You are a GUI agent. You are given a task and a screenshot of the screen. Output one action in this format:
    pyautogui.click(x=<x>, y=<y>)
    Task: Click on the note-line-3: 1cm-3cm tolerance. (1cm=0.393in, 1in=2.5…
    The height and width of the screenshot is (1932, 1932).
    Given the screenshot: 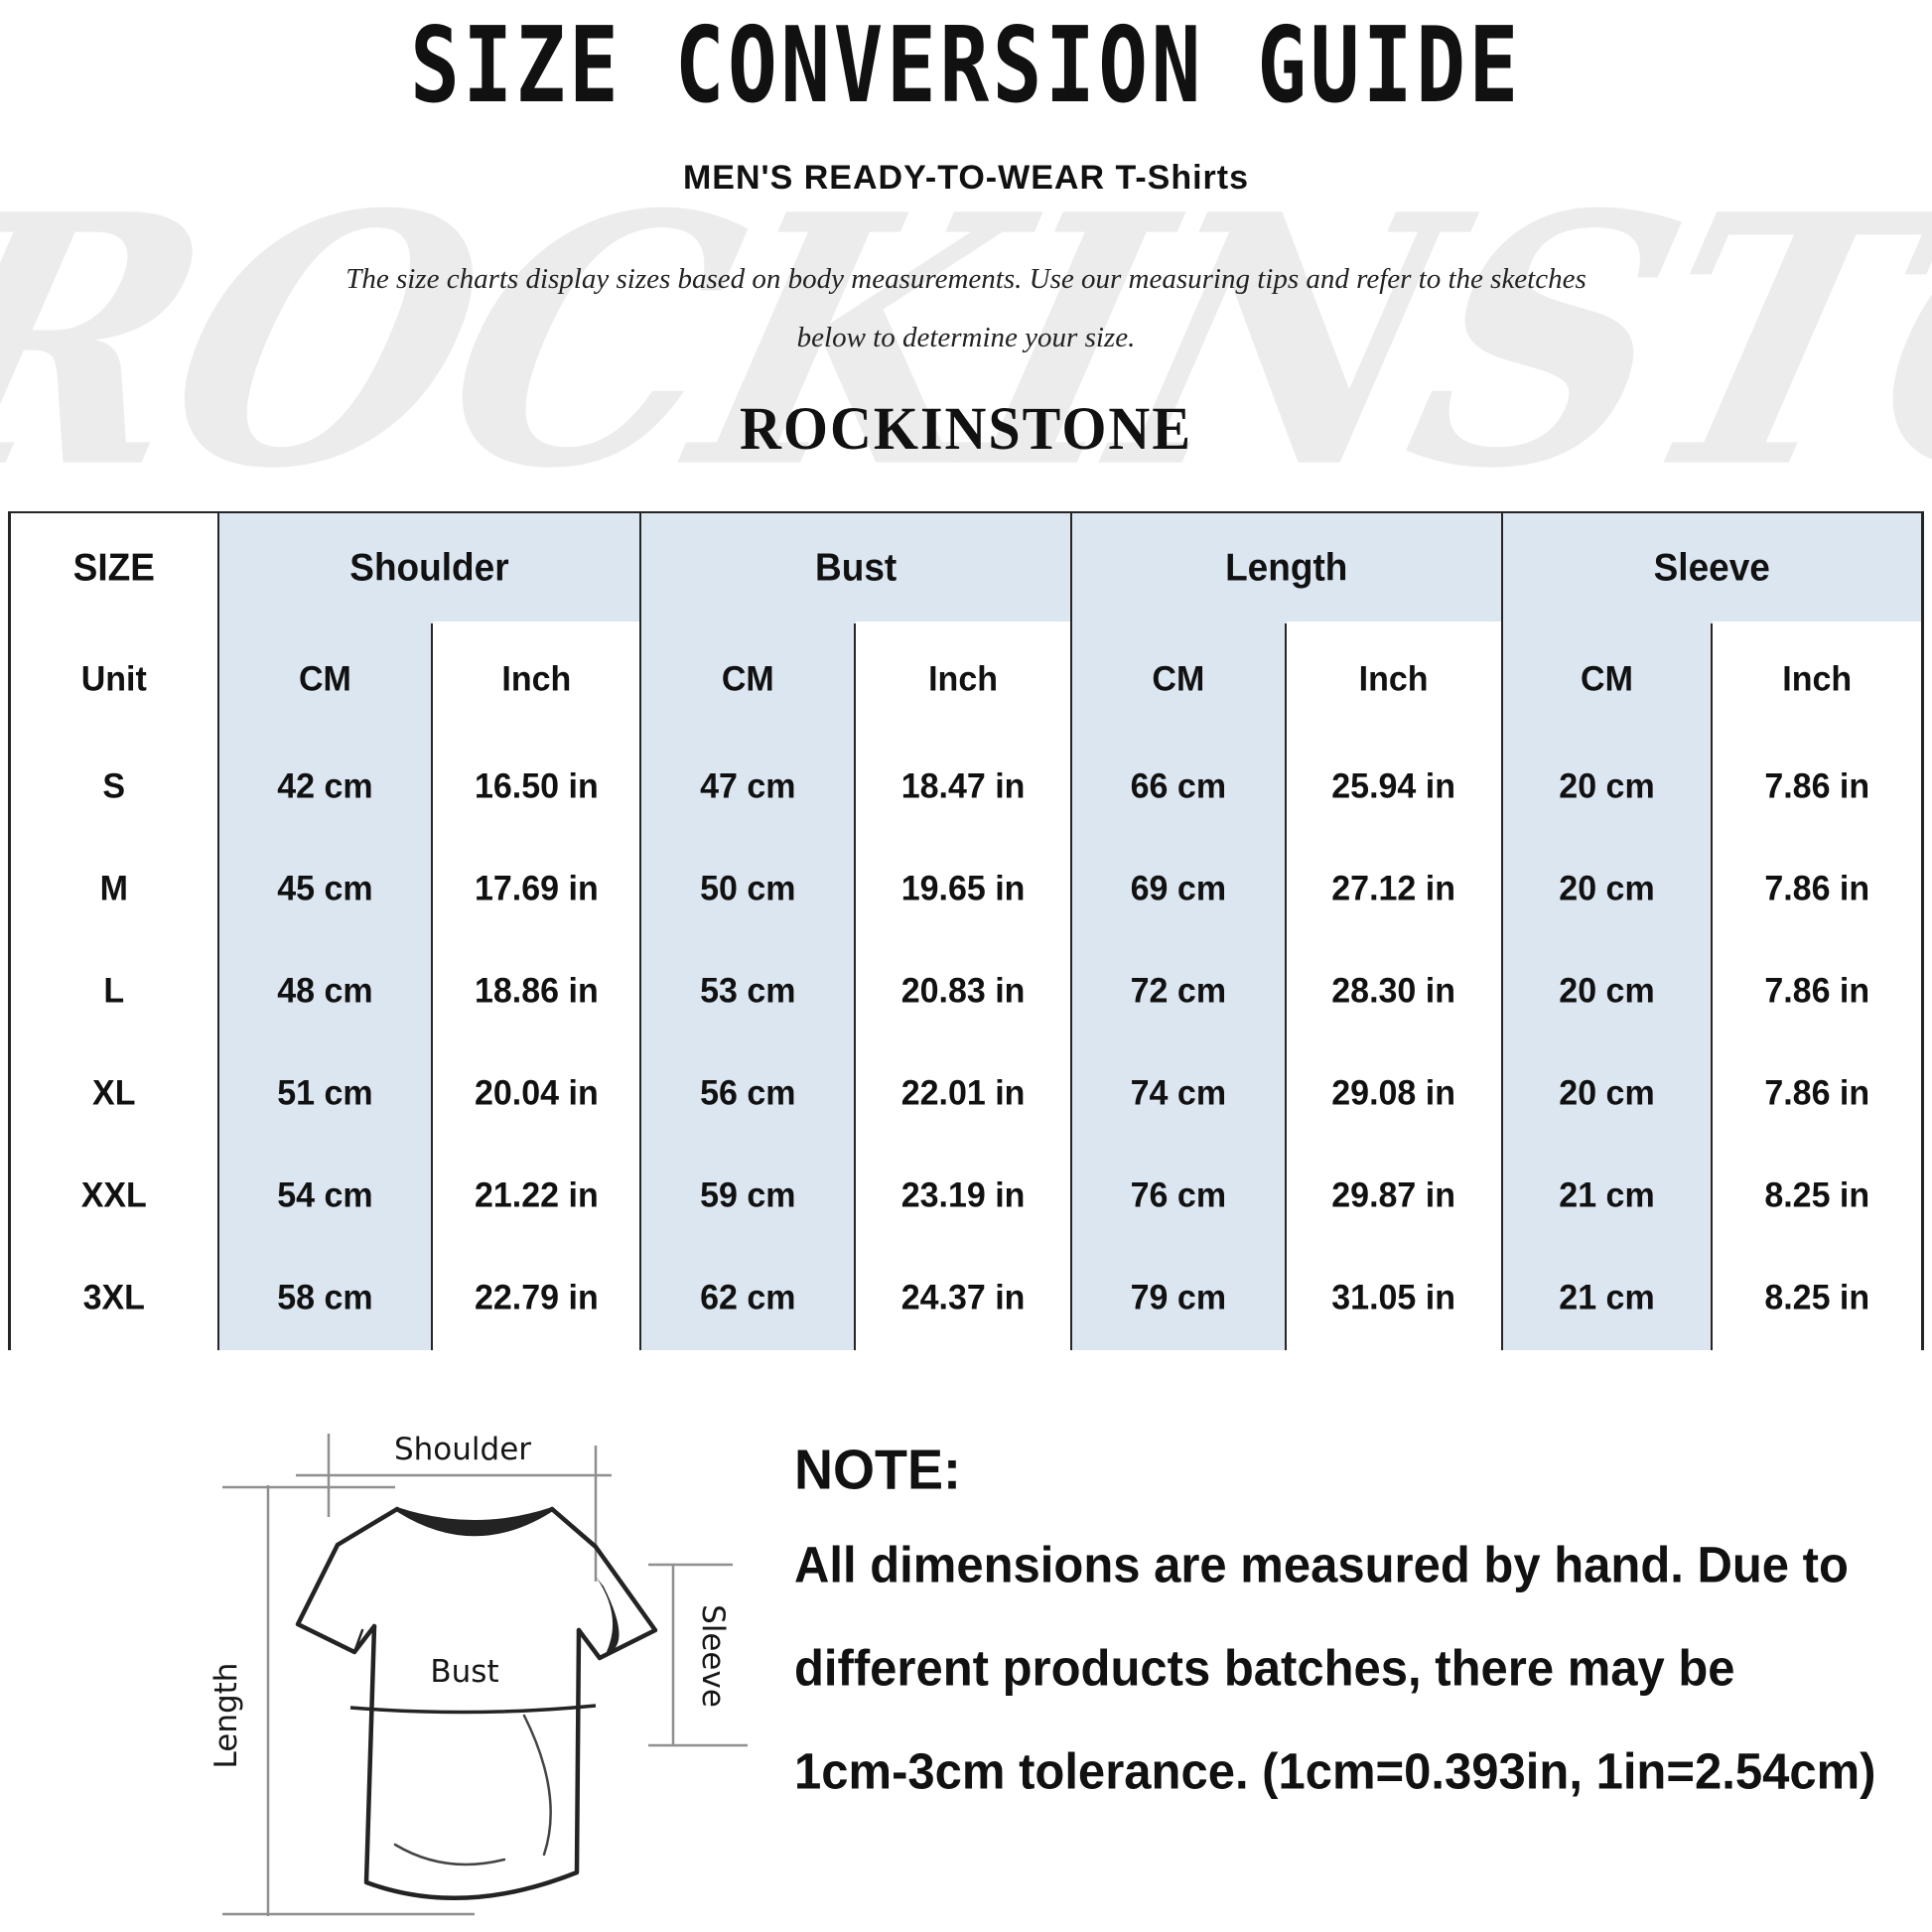 What is the action you would take?
    pyautogui.click(x=1335, y=1772)
    